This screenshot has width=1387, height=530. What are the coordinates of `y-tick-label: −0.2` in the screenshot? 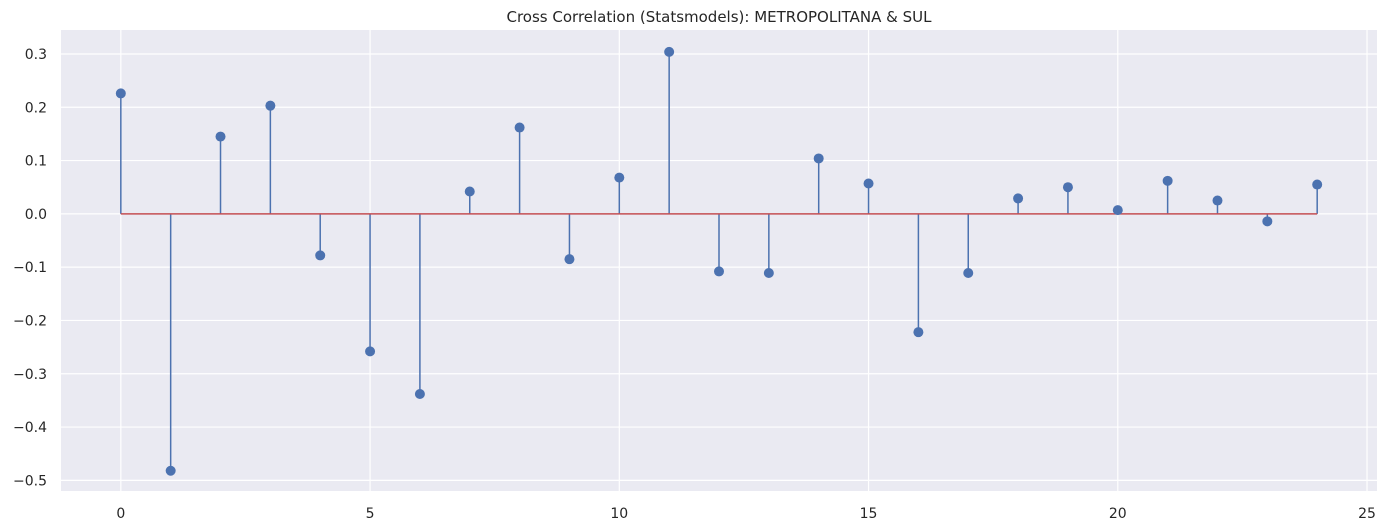 It's located at (30, 321).